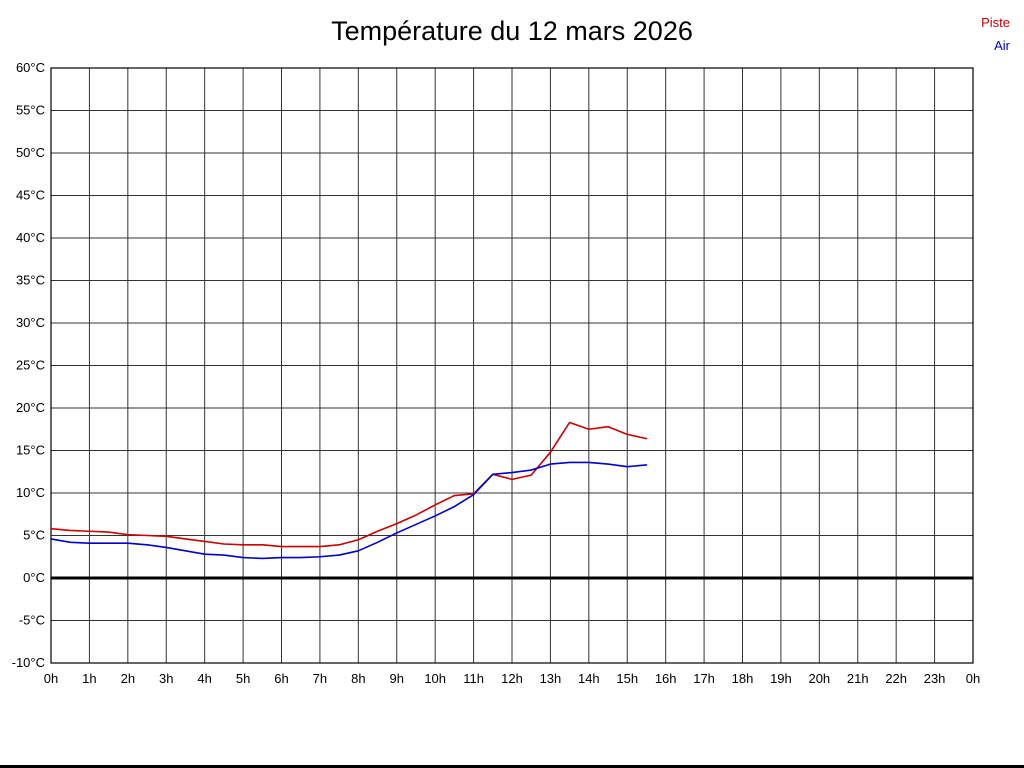  I want to click on svg-text: -5°C, so click(32, 620).